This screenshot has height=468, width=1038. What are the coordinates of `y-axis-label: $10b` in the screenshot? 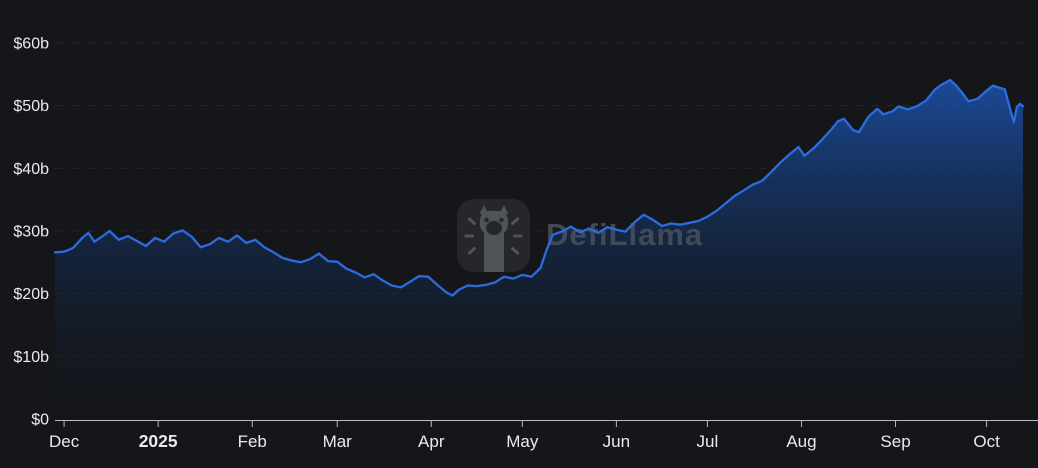 It's located at (31, 357).